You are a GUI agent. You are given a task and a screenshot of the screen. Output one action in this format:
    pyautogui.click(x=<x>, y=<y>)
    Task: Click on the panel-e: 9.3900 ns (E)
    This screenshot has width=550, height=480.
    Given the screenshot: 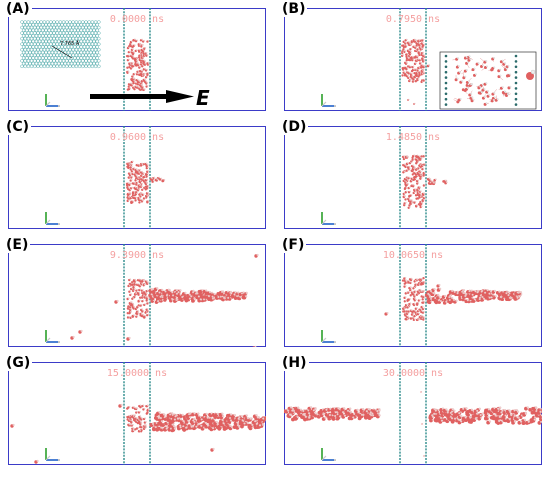 What is the action you would take?
    pyautogui.click(x=135, y=292)
    